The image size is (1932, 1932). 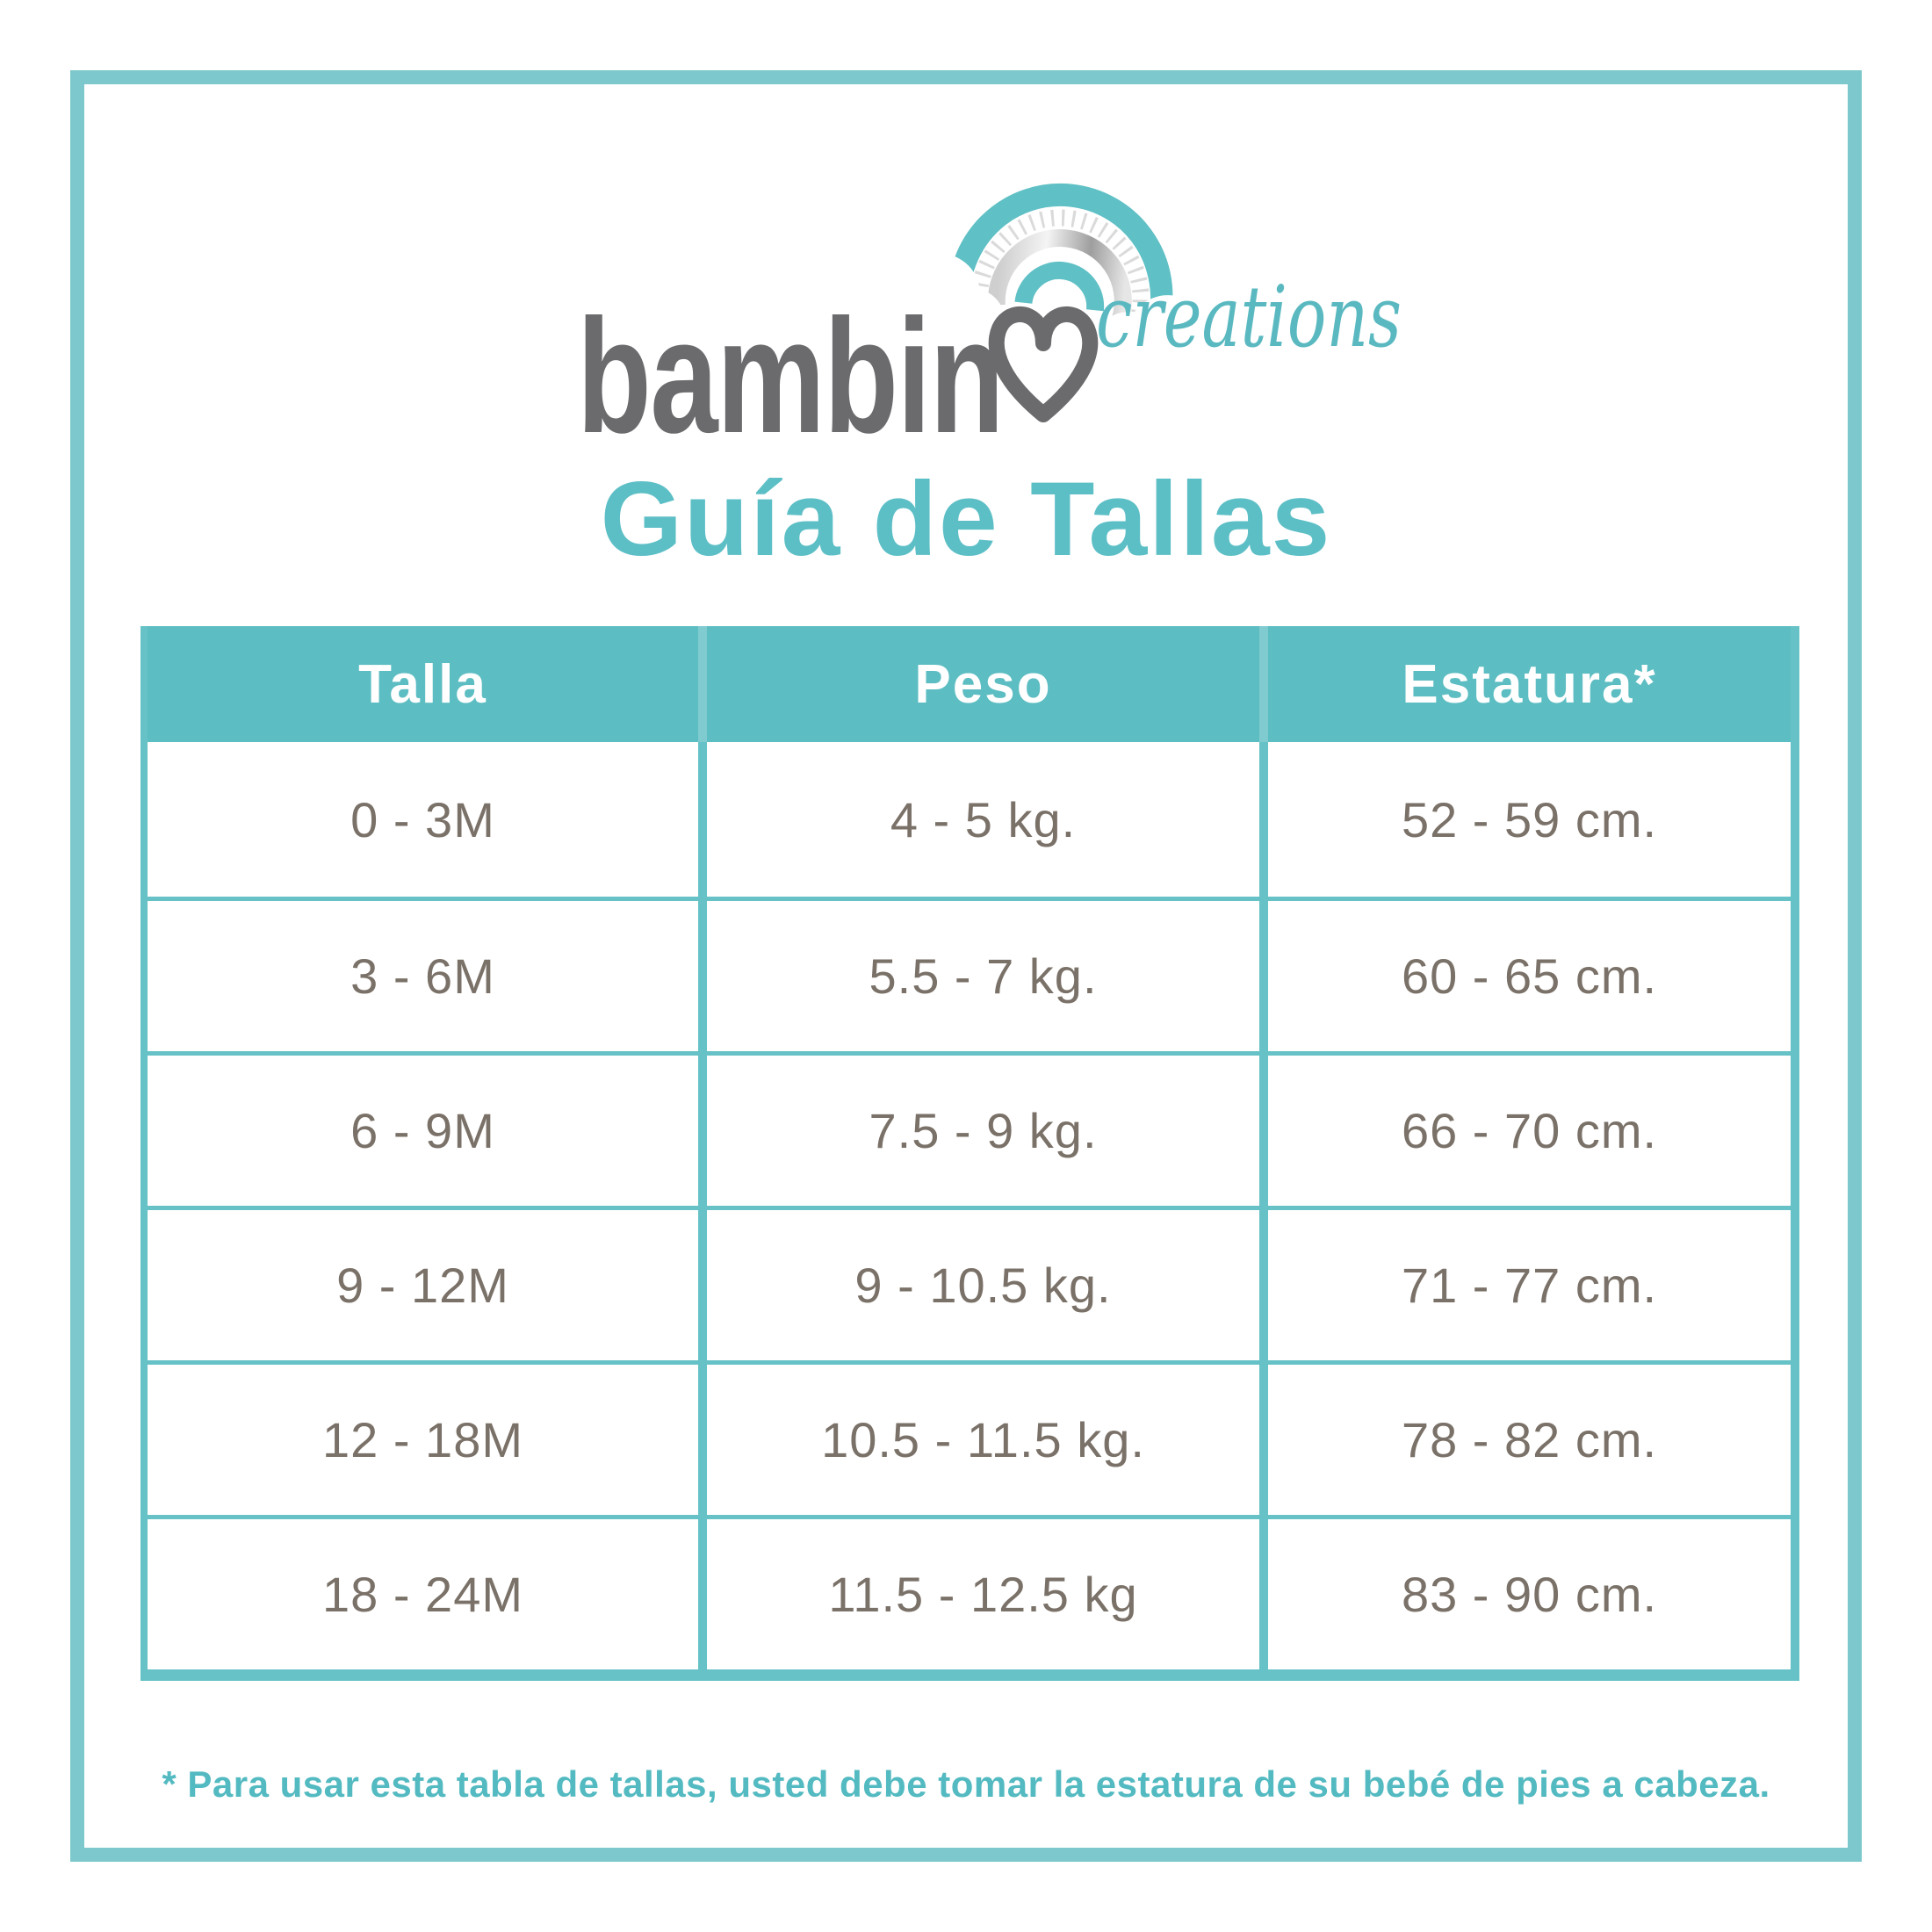 What do you see at coordinates (422, 819) in the screenshot?
I see `cell-talla: 0 - 3M` at bounding box center [422, 819].